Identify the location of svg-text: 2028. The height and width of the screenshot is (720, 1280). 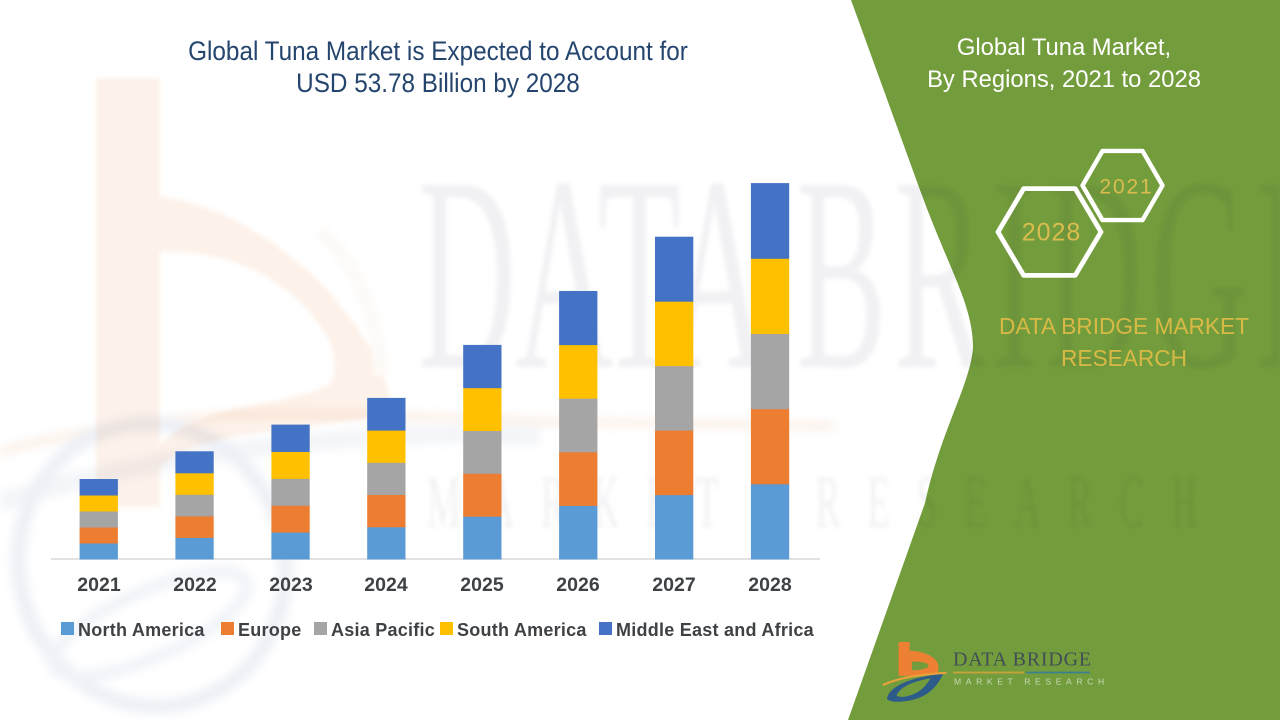
(1052, 233).